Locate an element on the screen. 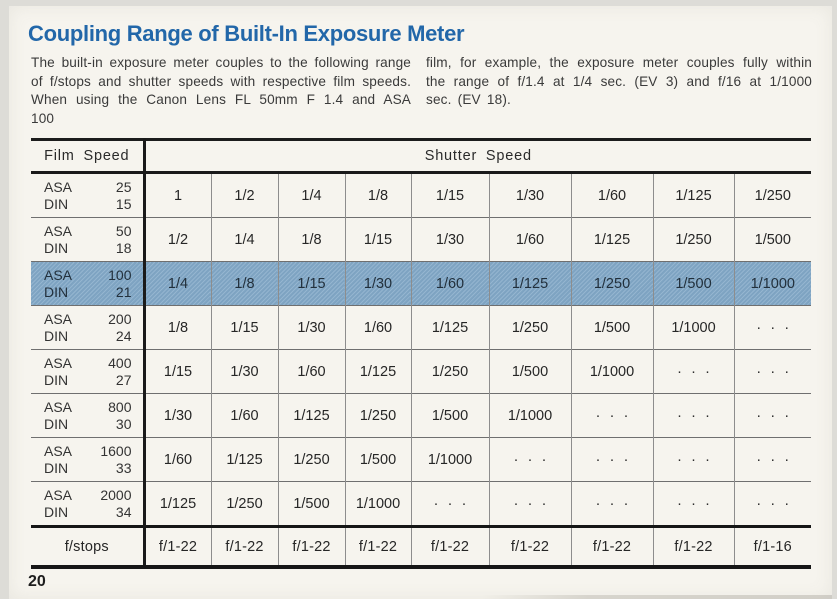 The width and height of the screenshot is (837, 599). film-speed-line: DIN 30 is located at coordinates (87, 424).